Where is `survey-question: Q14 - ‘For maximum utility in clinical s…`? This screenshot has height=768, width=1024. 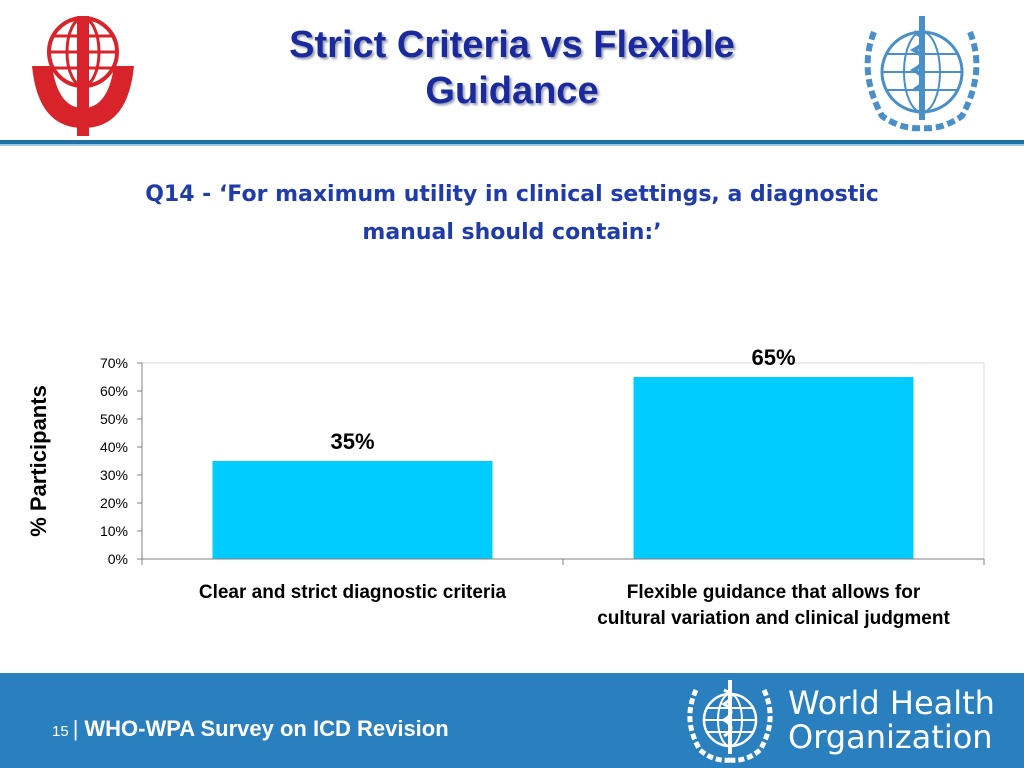 survey-question: Q14 - ‘For maximum utility in clinical s… is located at coordinates (512, 214).